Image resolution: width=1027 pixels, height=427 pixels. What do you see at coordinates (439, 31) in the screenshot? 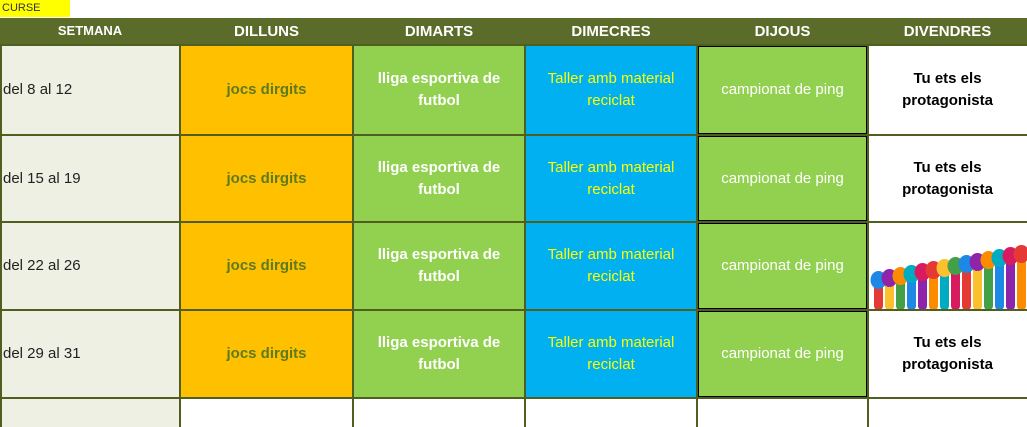
I see `header-cell: DIMARTS` at bounding box center [439, 31].